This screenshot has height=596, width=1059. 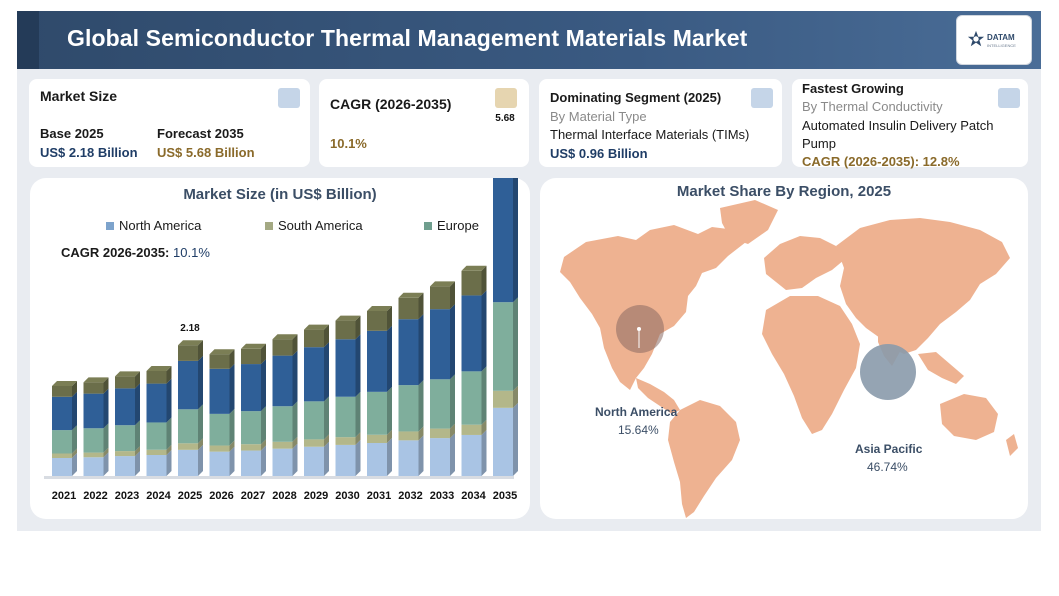 What do you see at coordinates (348, 395) in the screenshot?
I see `bar-2030` at bounding box center [348, 395].